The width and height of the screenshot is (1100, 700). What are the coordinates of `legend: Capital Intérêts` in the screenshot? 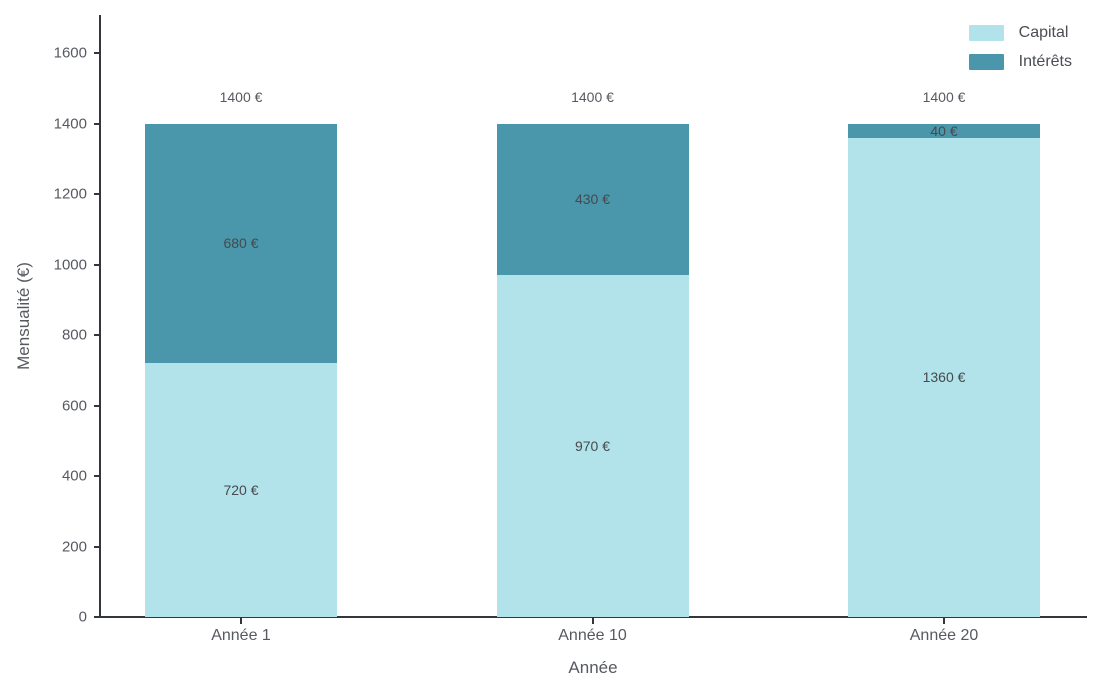 It's located at (1020, 47).